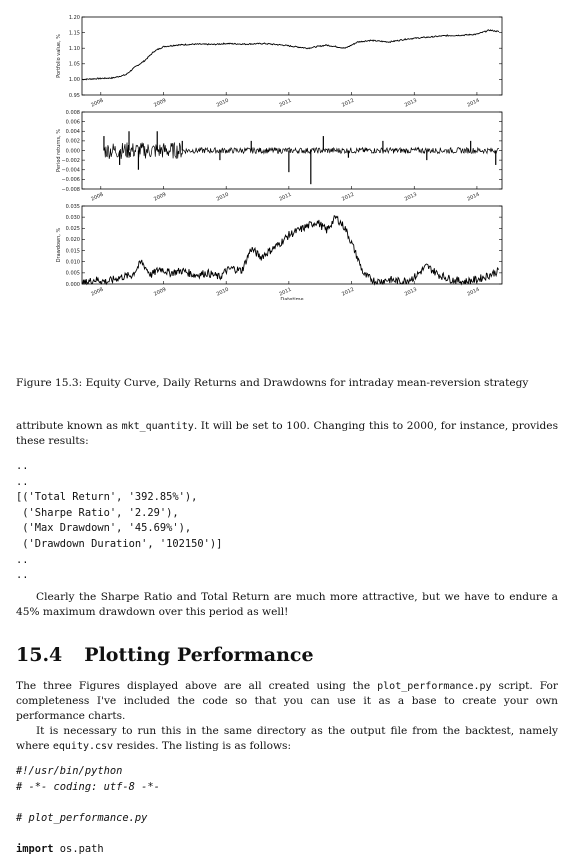  What do you see at coordinates (74, 65) in the screenshot?
I see `y-tick-label: 1.05` at bounding box center [74, 65].